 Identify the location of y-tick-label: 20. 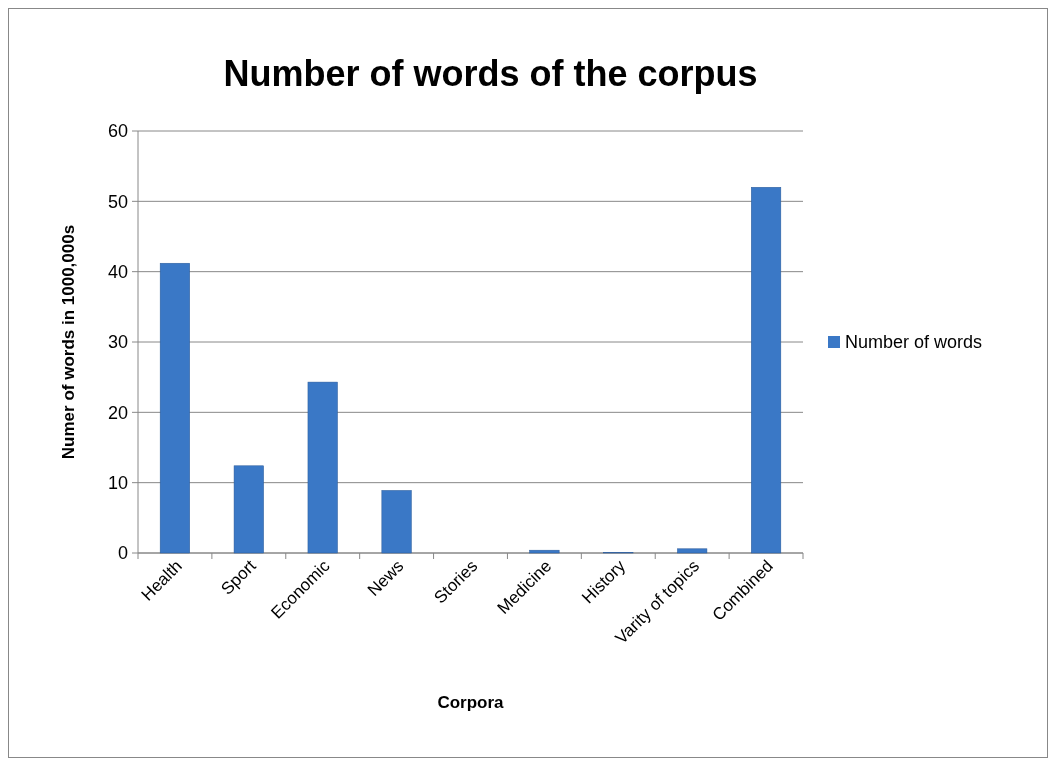
(117, 412).